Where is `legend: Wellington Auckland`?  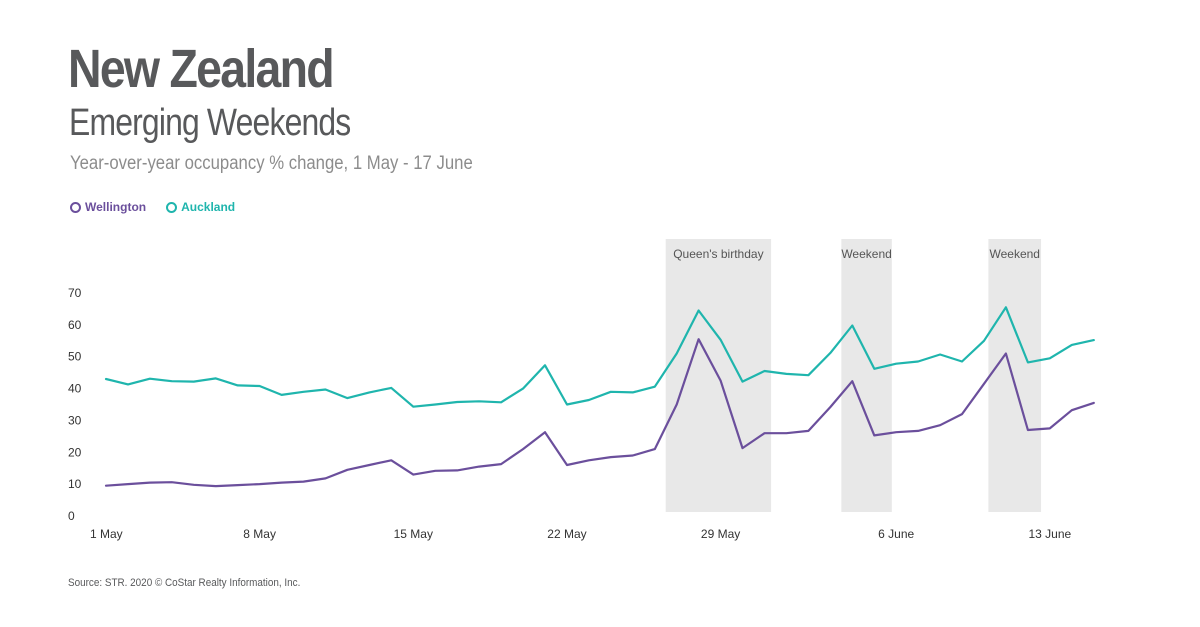 legend: Wellington Auckland is located at coordinates (152, 207).